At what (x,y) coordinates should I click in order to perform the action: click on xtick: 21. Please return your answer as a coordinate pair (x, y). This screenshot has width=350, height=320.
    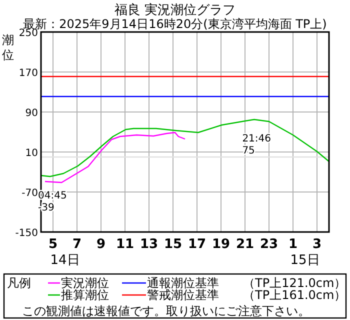
    Looking at the image, I should click on (245, 244).